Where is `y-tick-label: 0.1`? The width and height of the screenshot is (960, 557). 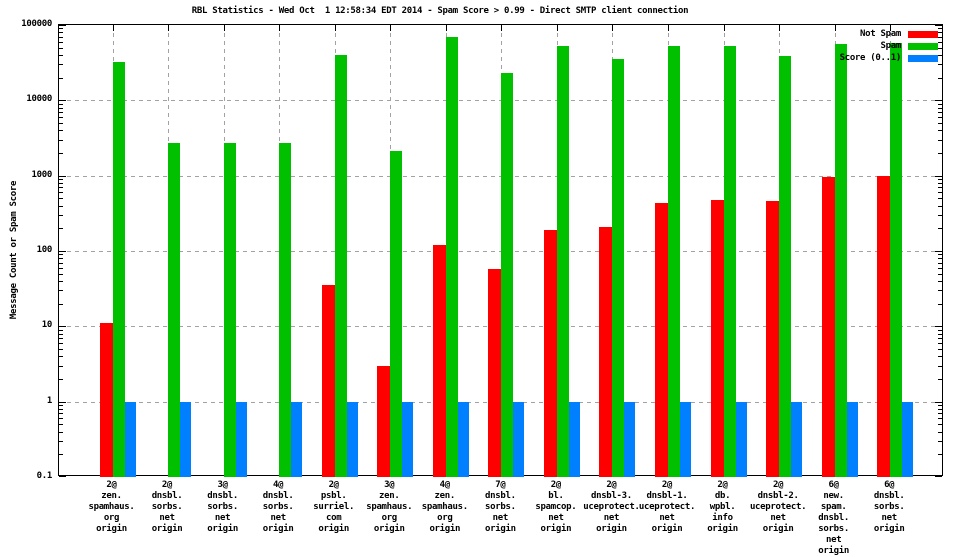 y-tick-label: 0.1 is located at coordinates (44, 476).